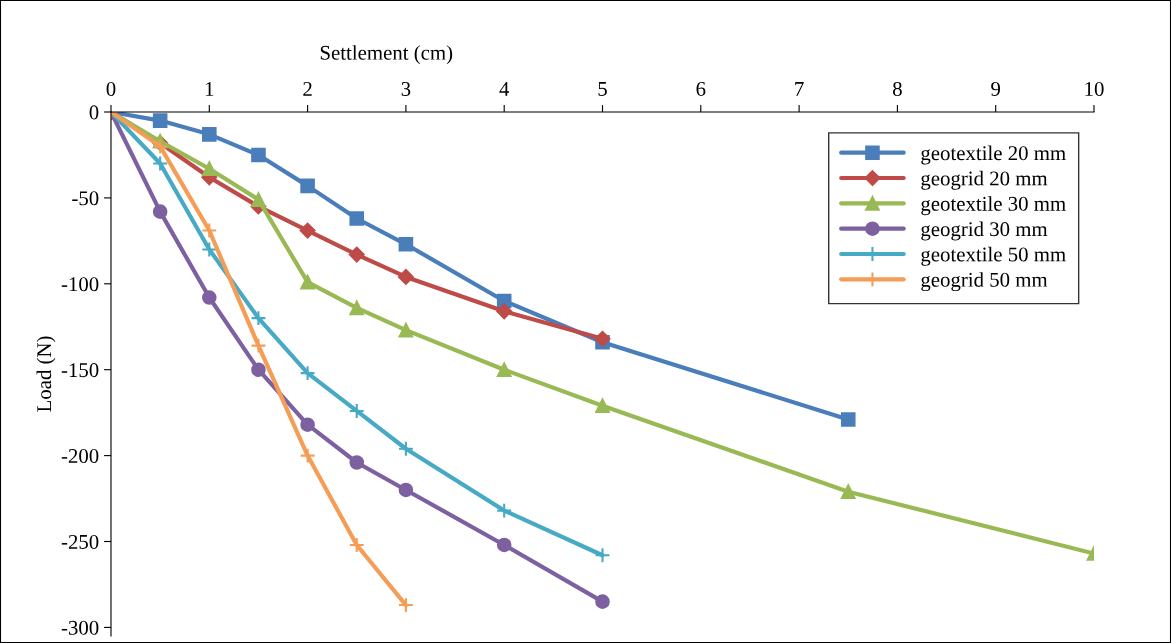 The width and height of the screenshot is (1171, 643). I want to click on legend-label: geogrid 20 mm, so click(984, 180).